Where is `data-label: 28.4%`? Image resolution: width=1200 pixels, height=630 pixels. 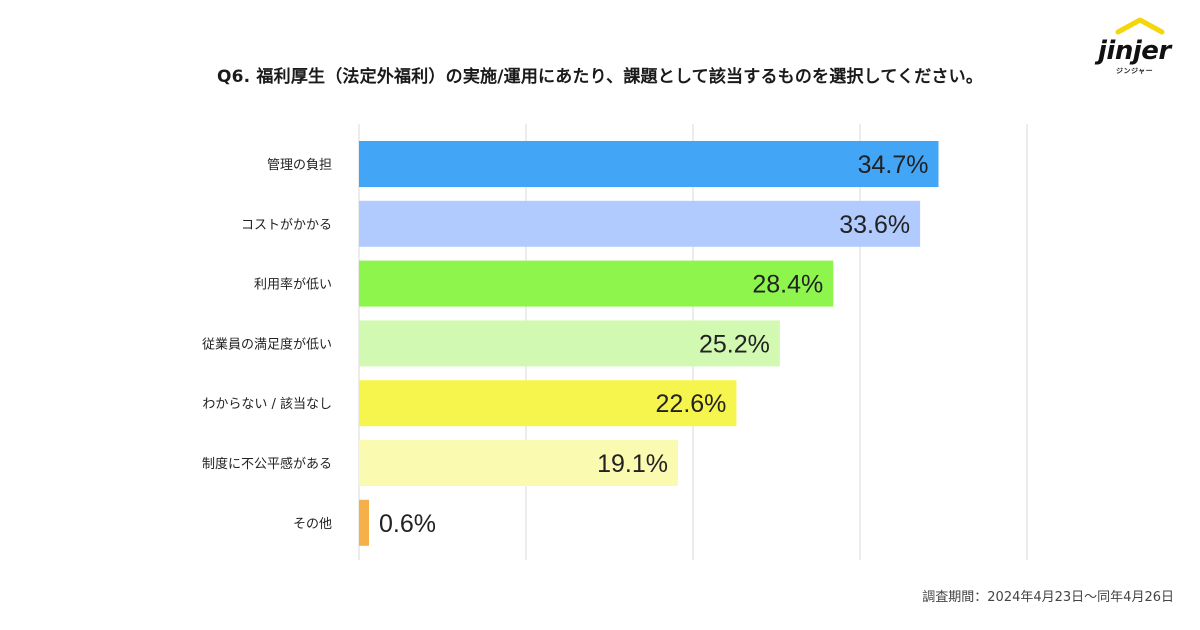
data-label: 28.4% is located at coordinates (787, 285).